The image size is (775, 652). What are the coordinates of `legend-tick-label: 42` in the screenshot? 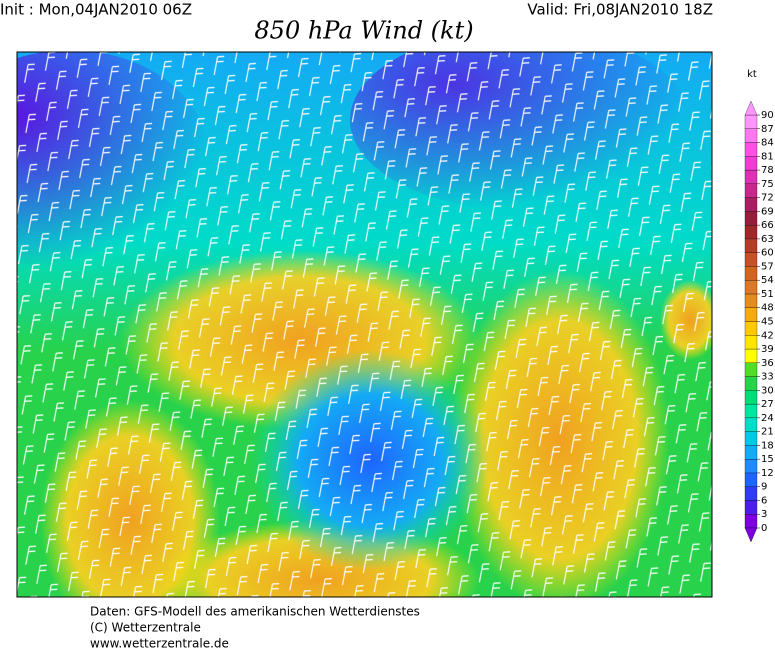 It's located at (767, 335).